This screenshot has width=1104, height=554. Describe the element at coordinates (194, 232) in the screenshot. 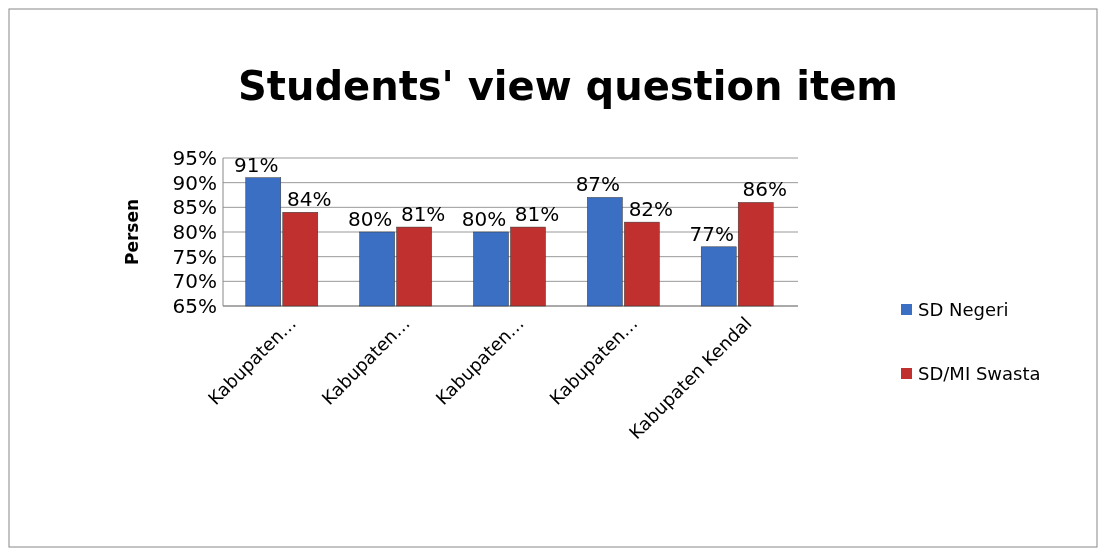

I see `y-tick-label: 80%` at that location.